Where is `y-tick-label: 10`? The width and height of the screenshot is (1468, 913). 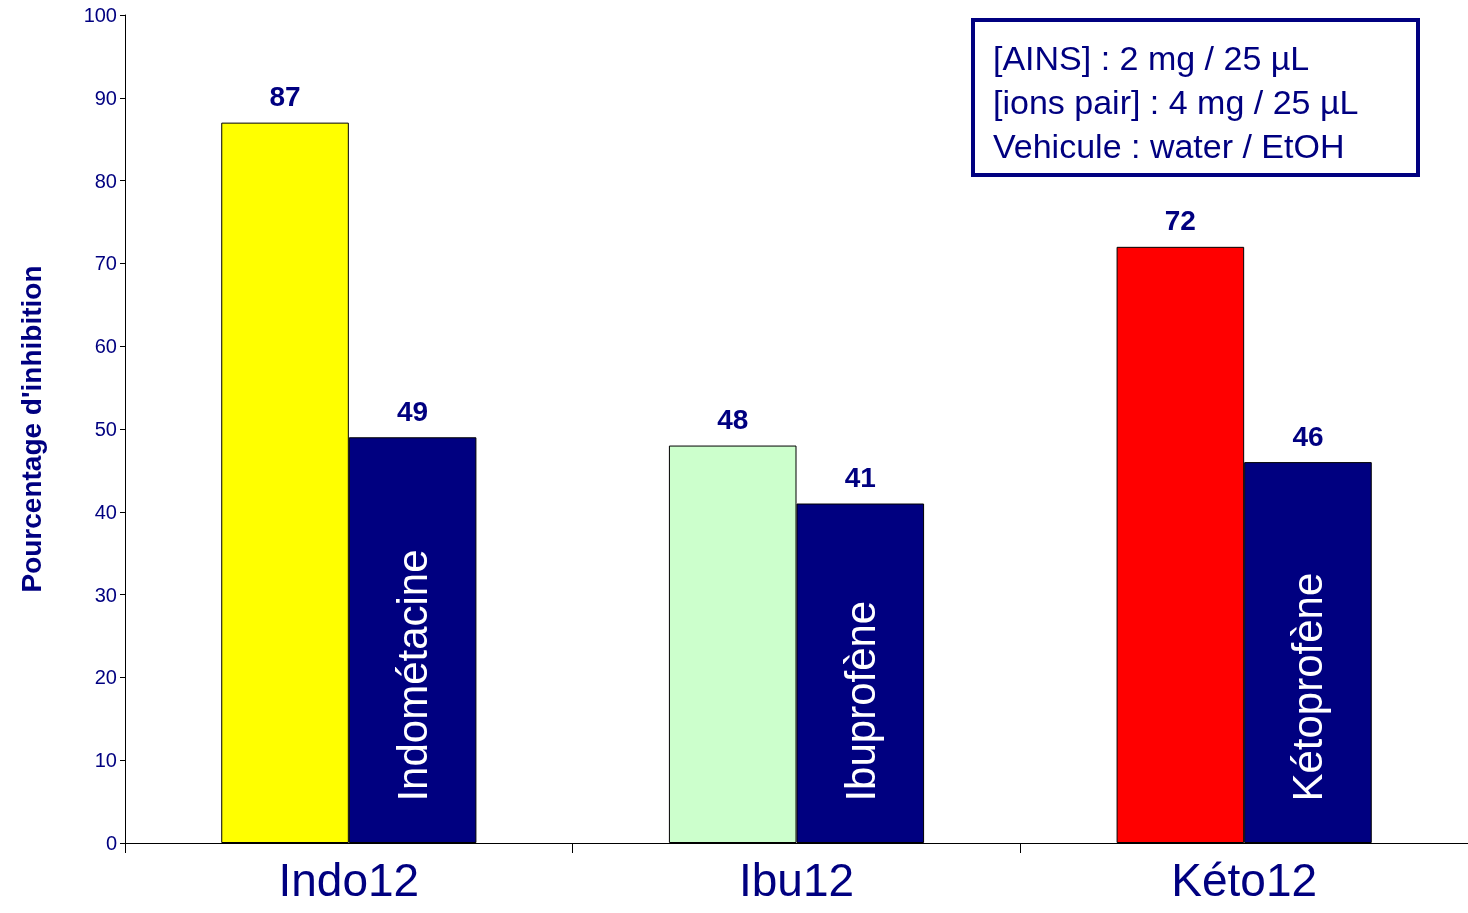
y-tick-label: 10 is located at coordinates (105, 760).